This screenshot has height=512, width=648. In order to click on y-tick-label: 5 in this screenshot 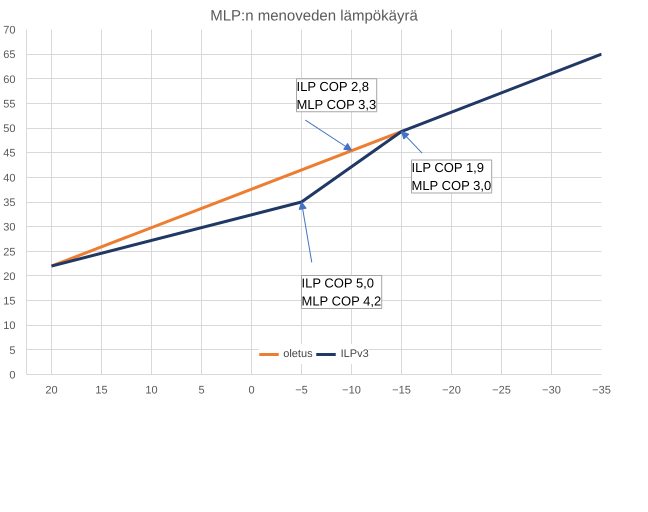, I will do `click(12, 350)`.